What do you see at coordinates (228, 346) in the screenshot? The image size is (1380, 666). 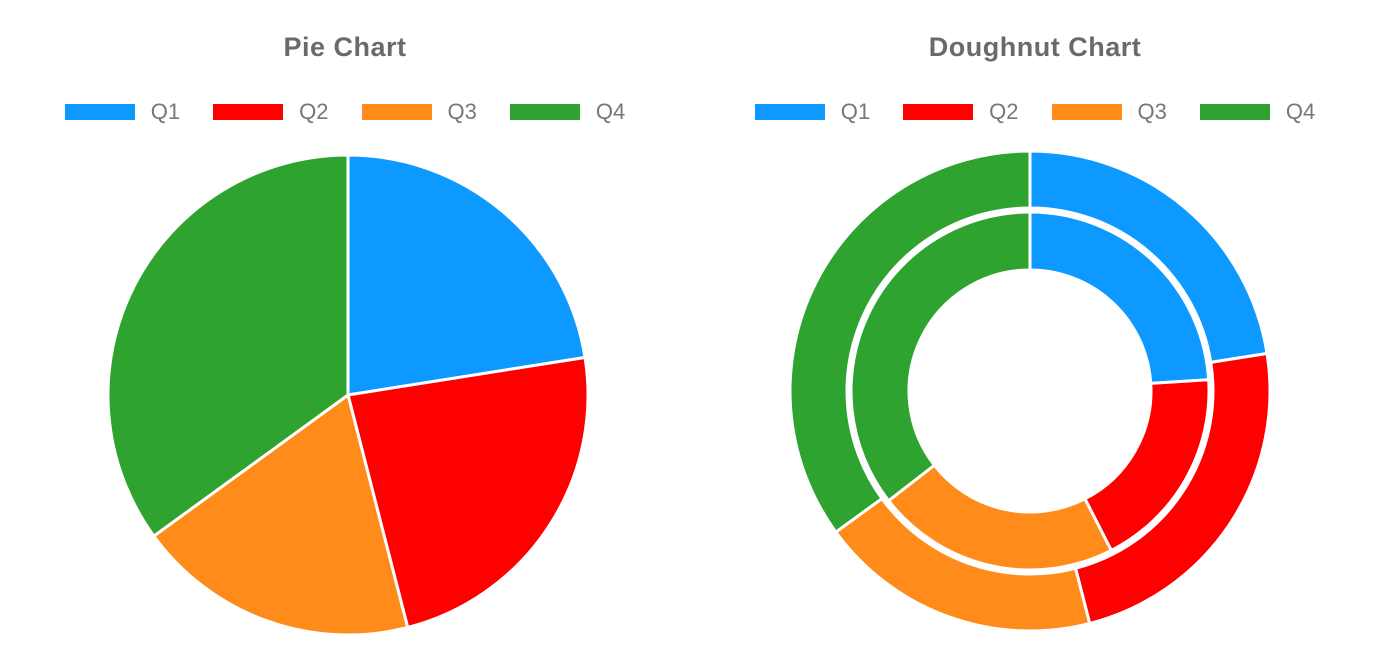 I see `pie-slice-q4` at bounding box center [228, 346].